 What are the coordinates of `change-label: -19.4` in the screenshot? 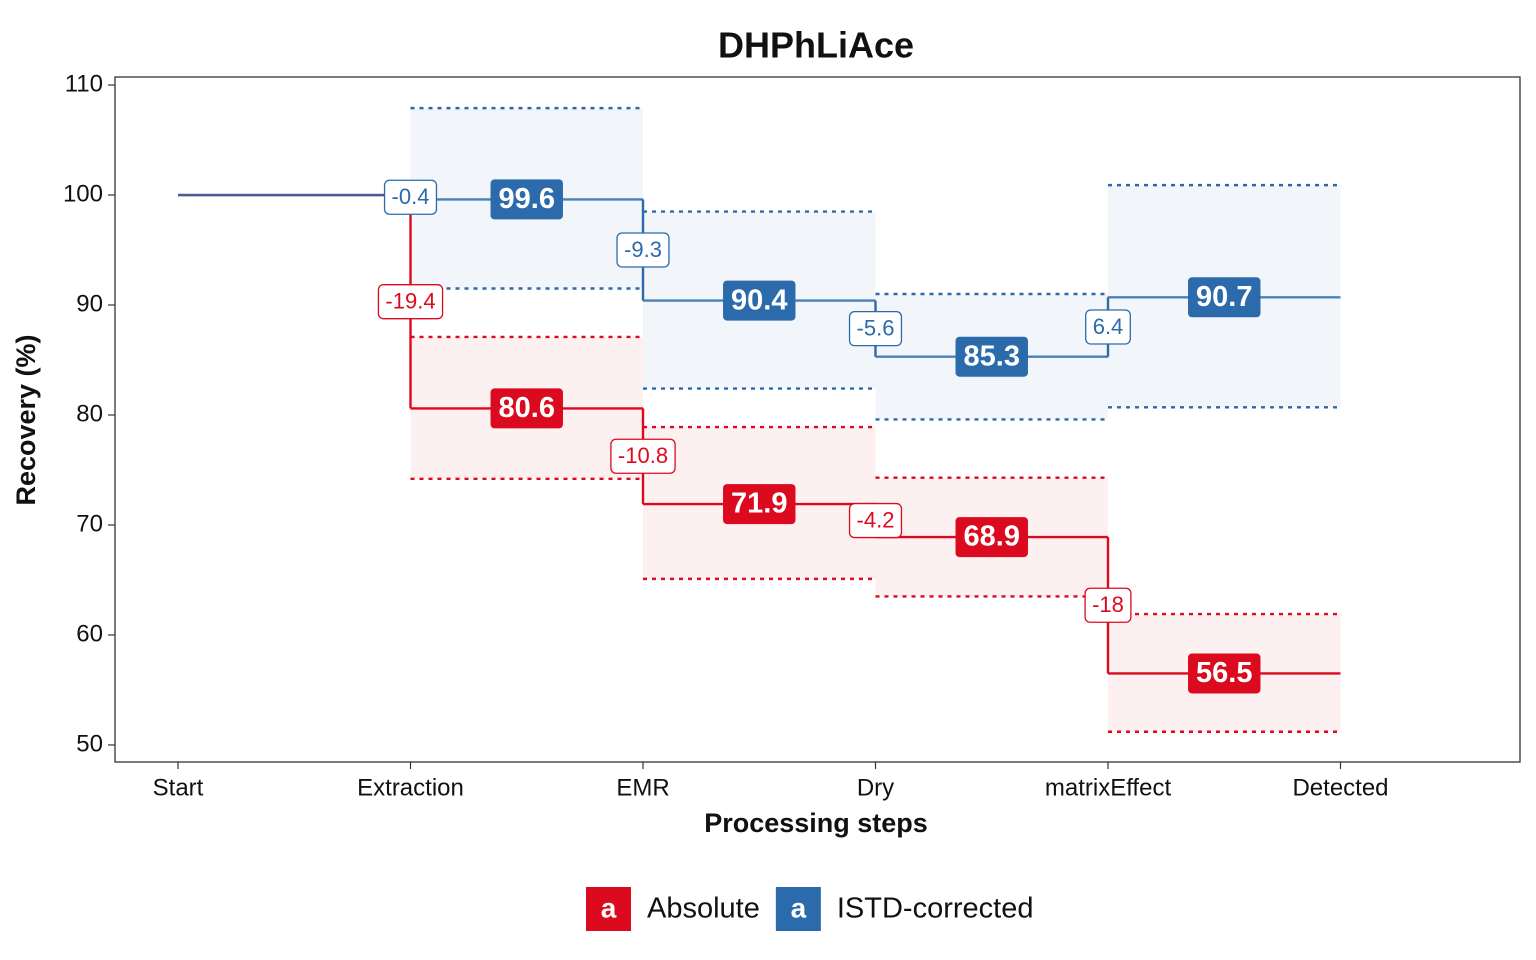 It's located at (410, 301).